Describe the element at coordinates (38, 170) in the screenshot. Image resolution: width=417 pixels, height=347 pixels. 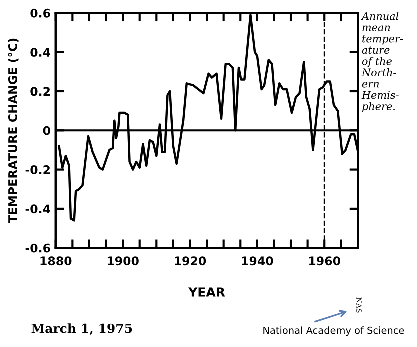
I see `y-tick-label: -0.2` at that location.